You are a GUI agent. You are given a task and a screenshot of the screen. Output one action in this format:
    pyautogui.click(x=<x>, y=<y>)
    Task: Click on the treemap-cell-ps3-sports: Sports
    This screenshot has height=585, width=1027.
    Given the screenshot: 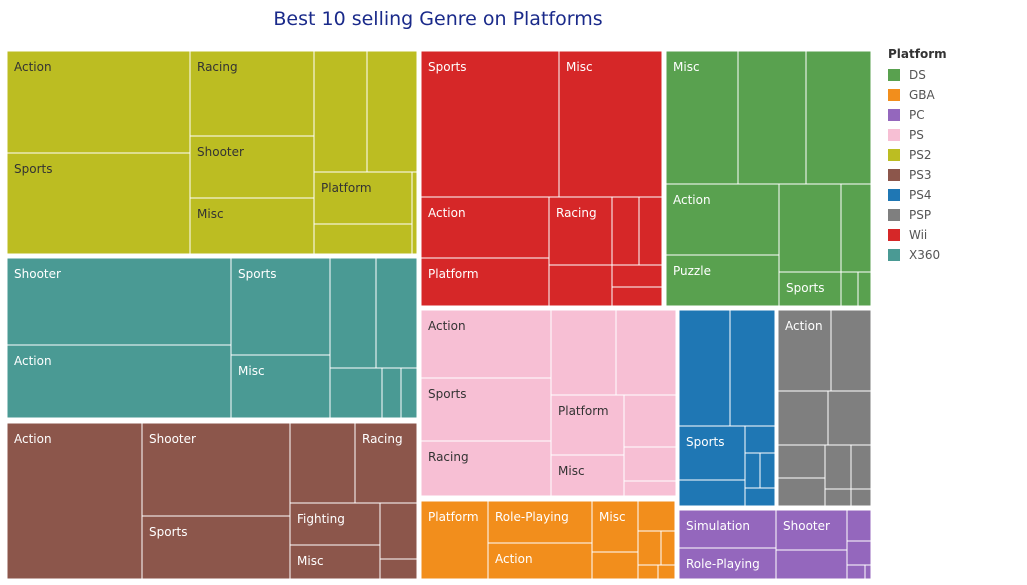 What is the action you would take?
    pyautogui.click(x=216, y=547)
    